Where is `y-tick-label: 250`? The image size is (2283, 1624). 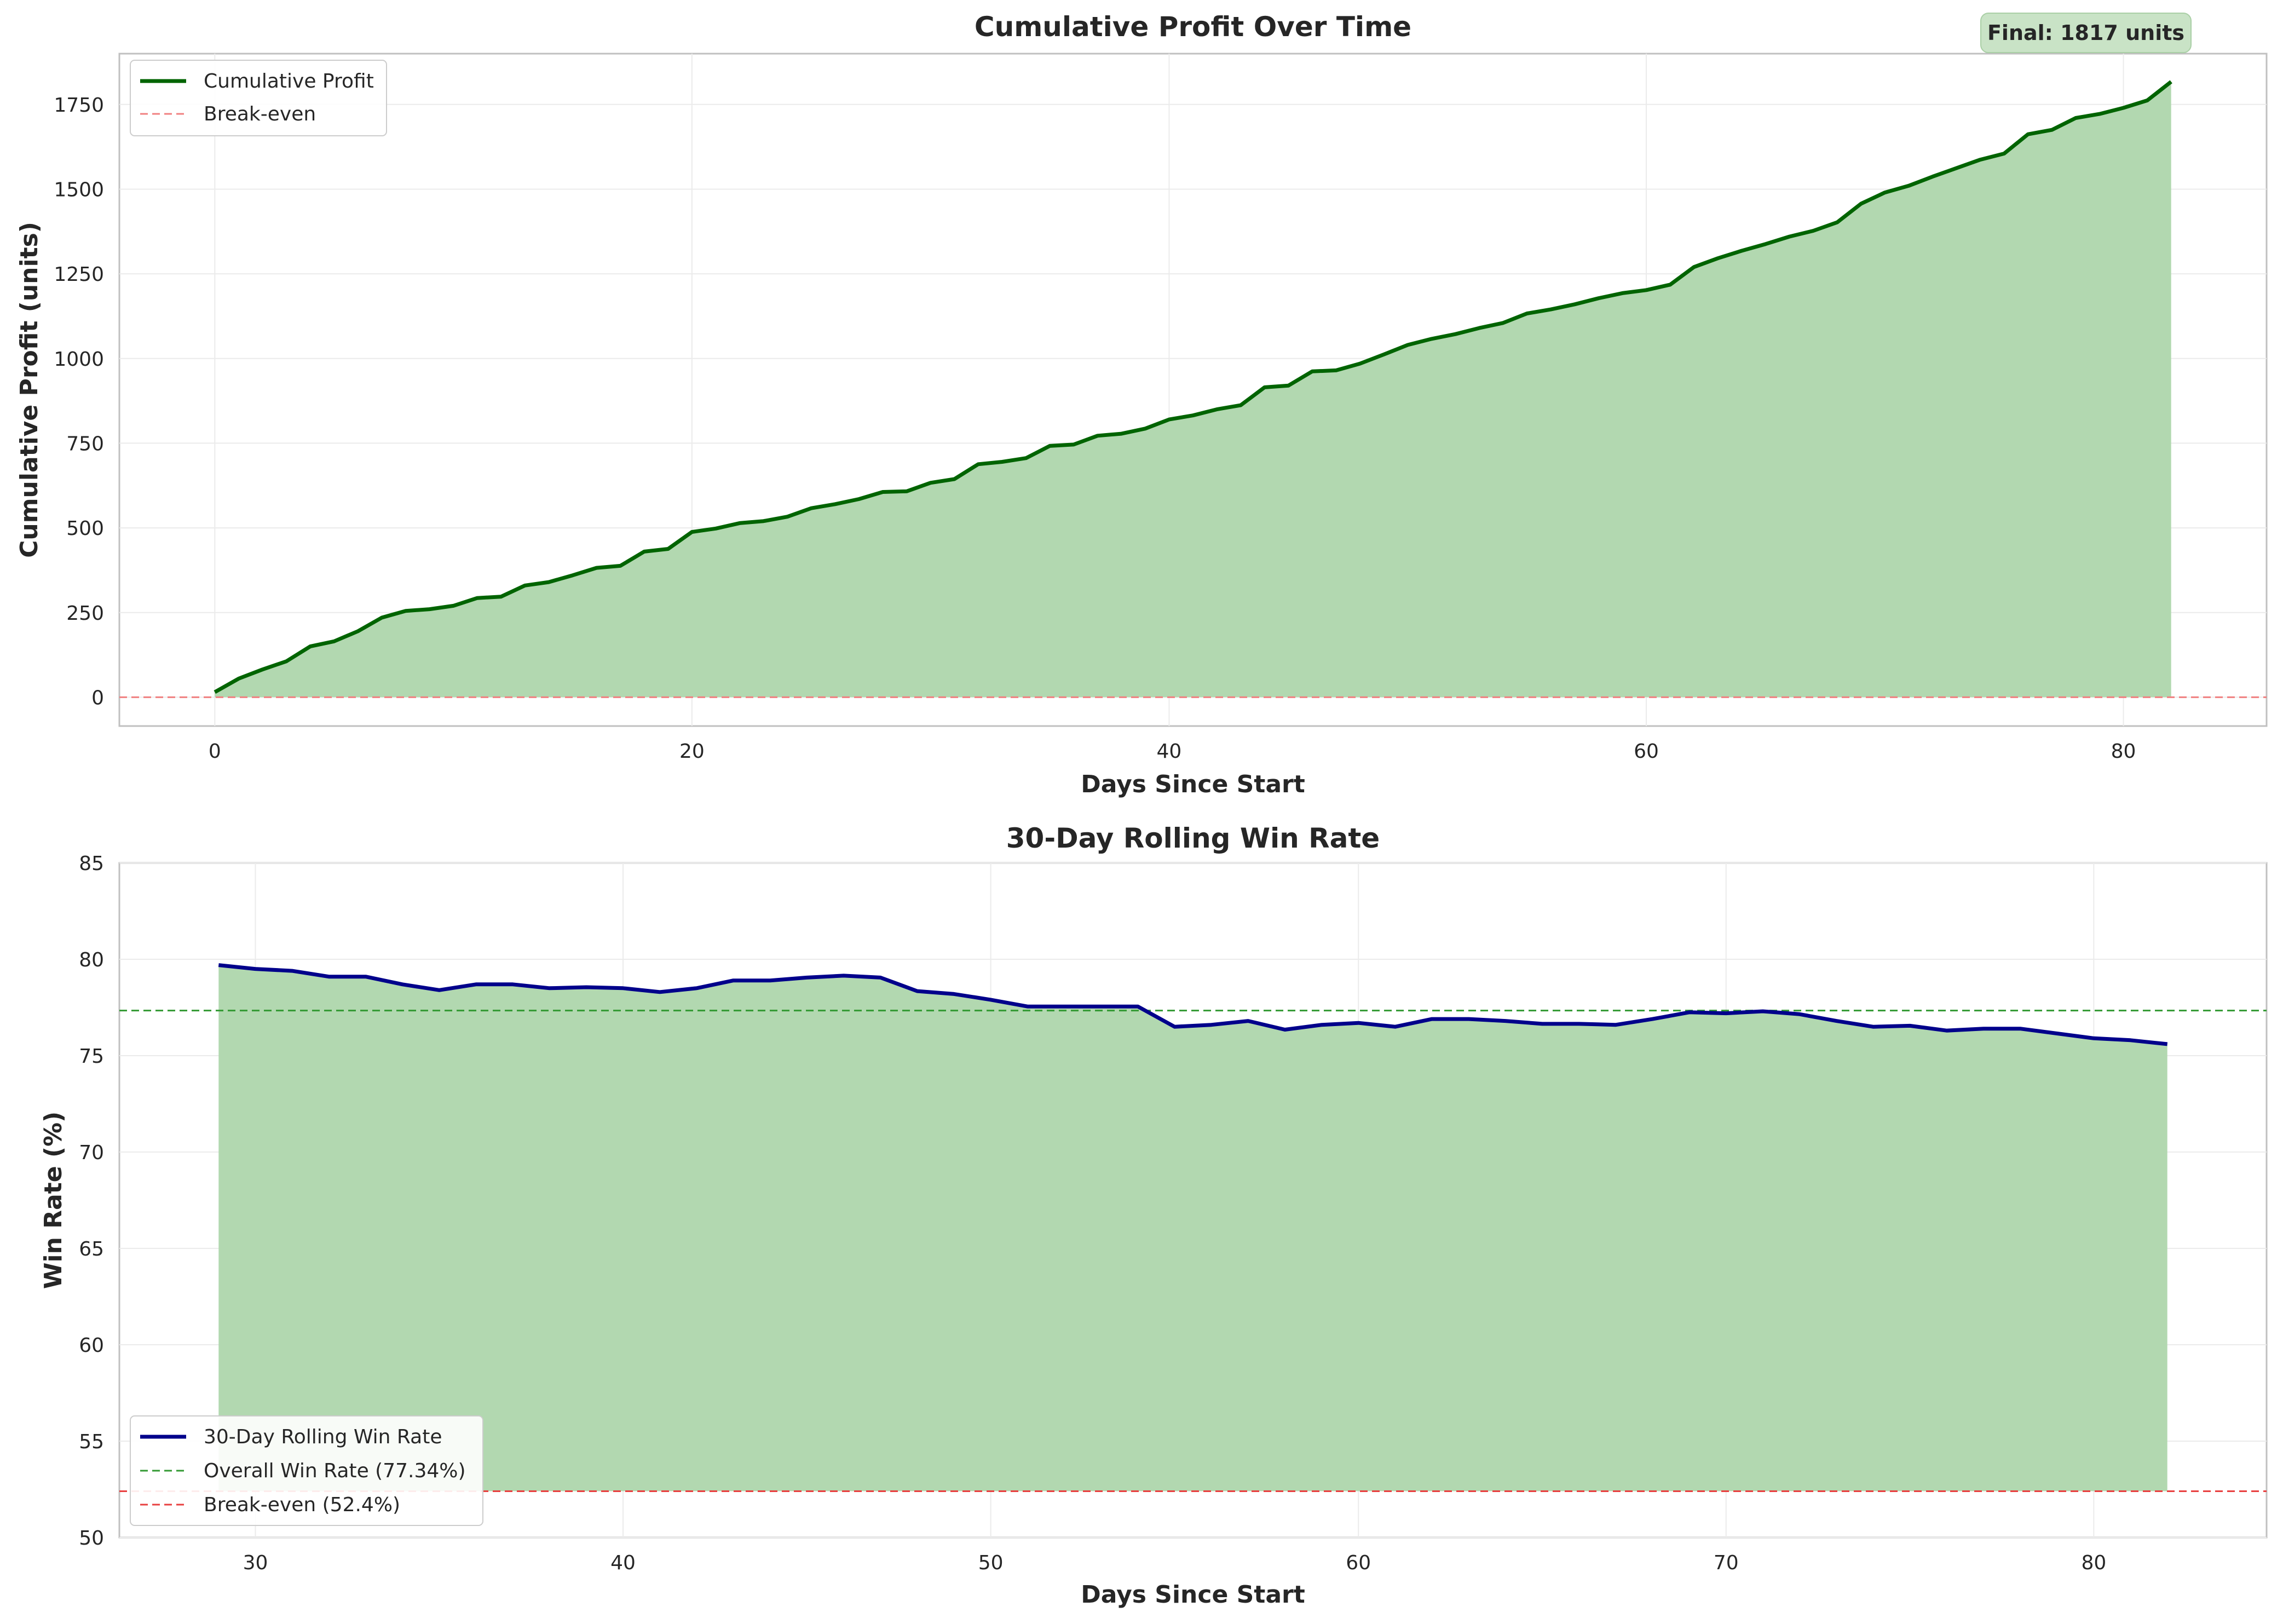 y-tick-label: 250 is located at coordinates (85, 614).